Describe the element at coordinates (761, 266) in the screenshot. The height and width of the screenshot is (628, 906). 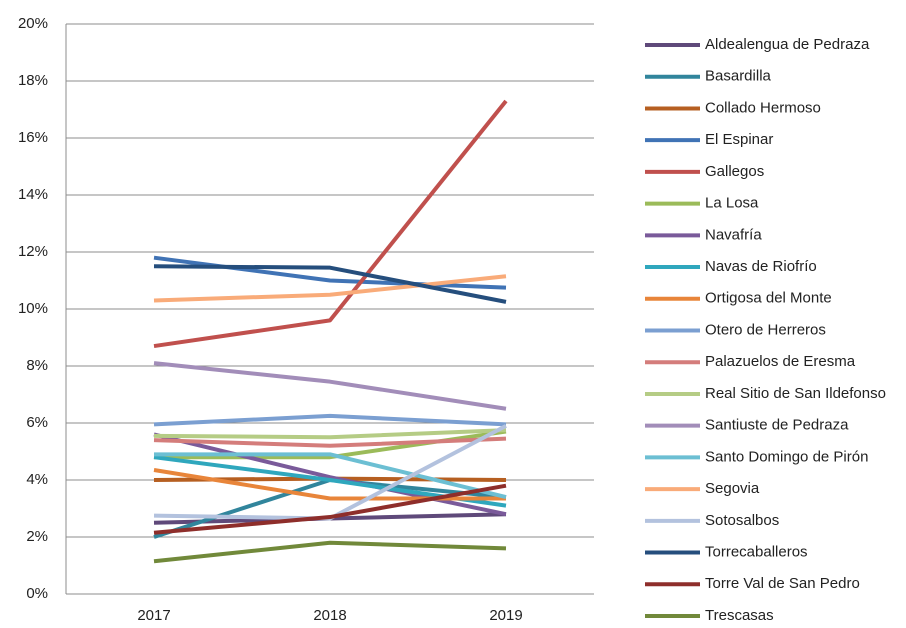
I see `legend-label: Navas de Riofrío` at that location.